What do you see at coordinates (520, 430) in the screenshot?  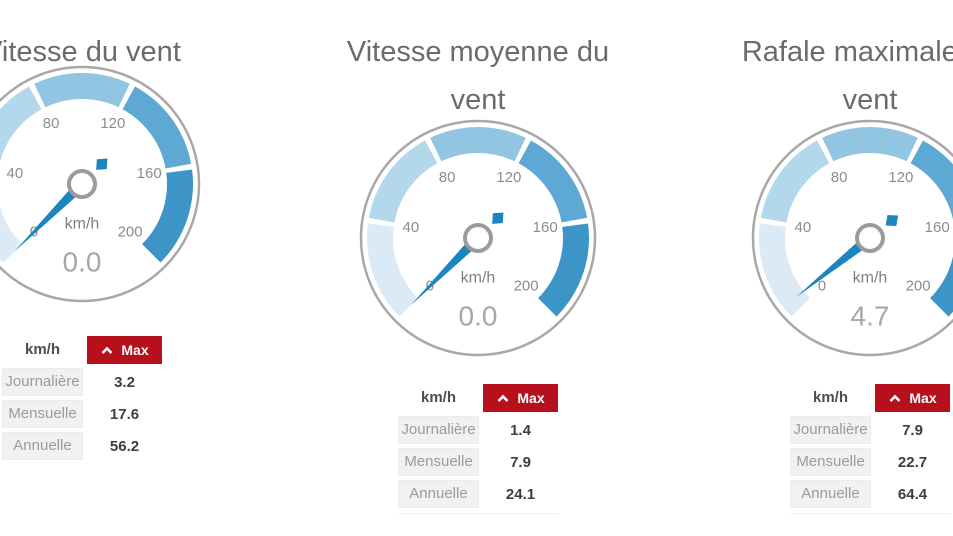 I see `row-value-daily: 1.4` at bounding box center [520, 430].